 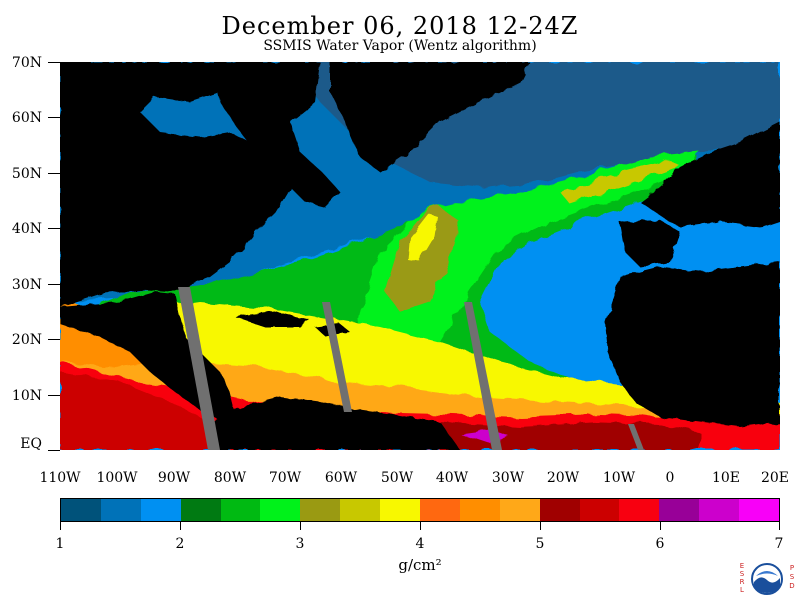 What do you see at coordinates (619, 478) in the screenshot?
I see `lon-label: 10W` at bounding box center [619, 478].